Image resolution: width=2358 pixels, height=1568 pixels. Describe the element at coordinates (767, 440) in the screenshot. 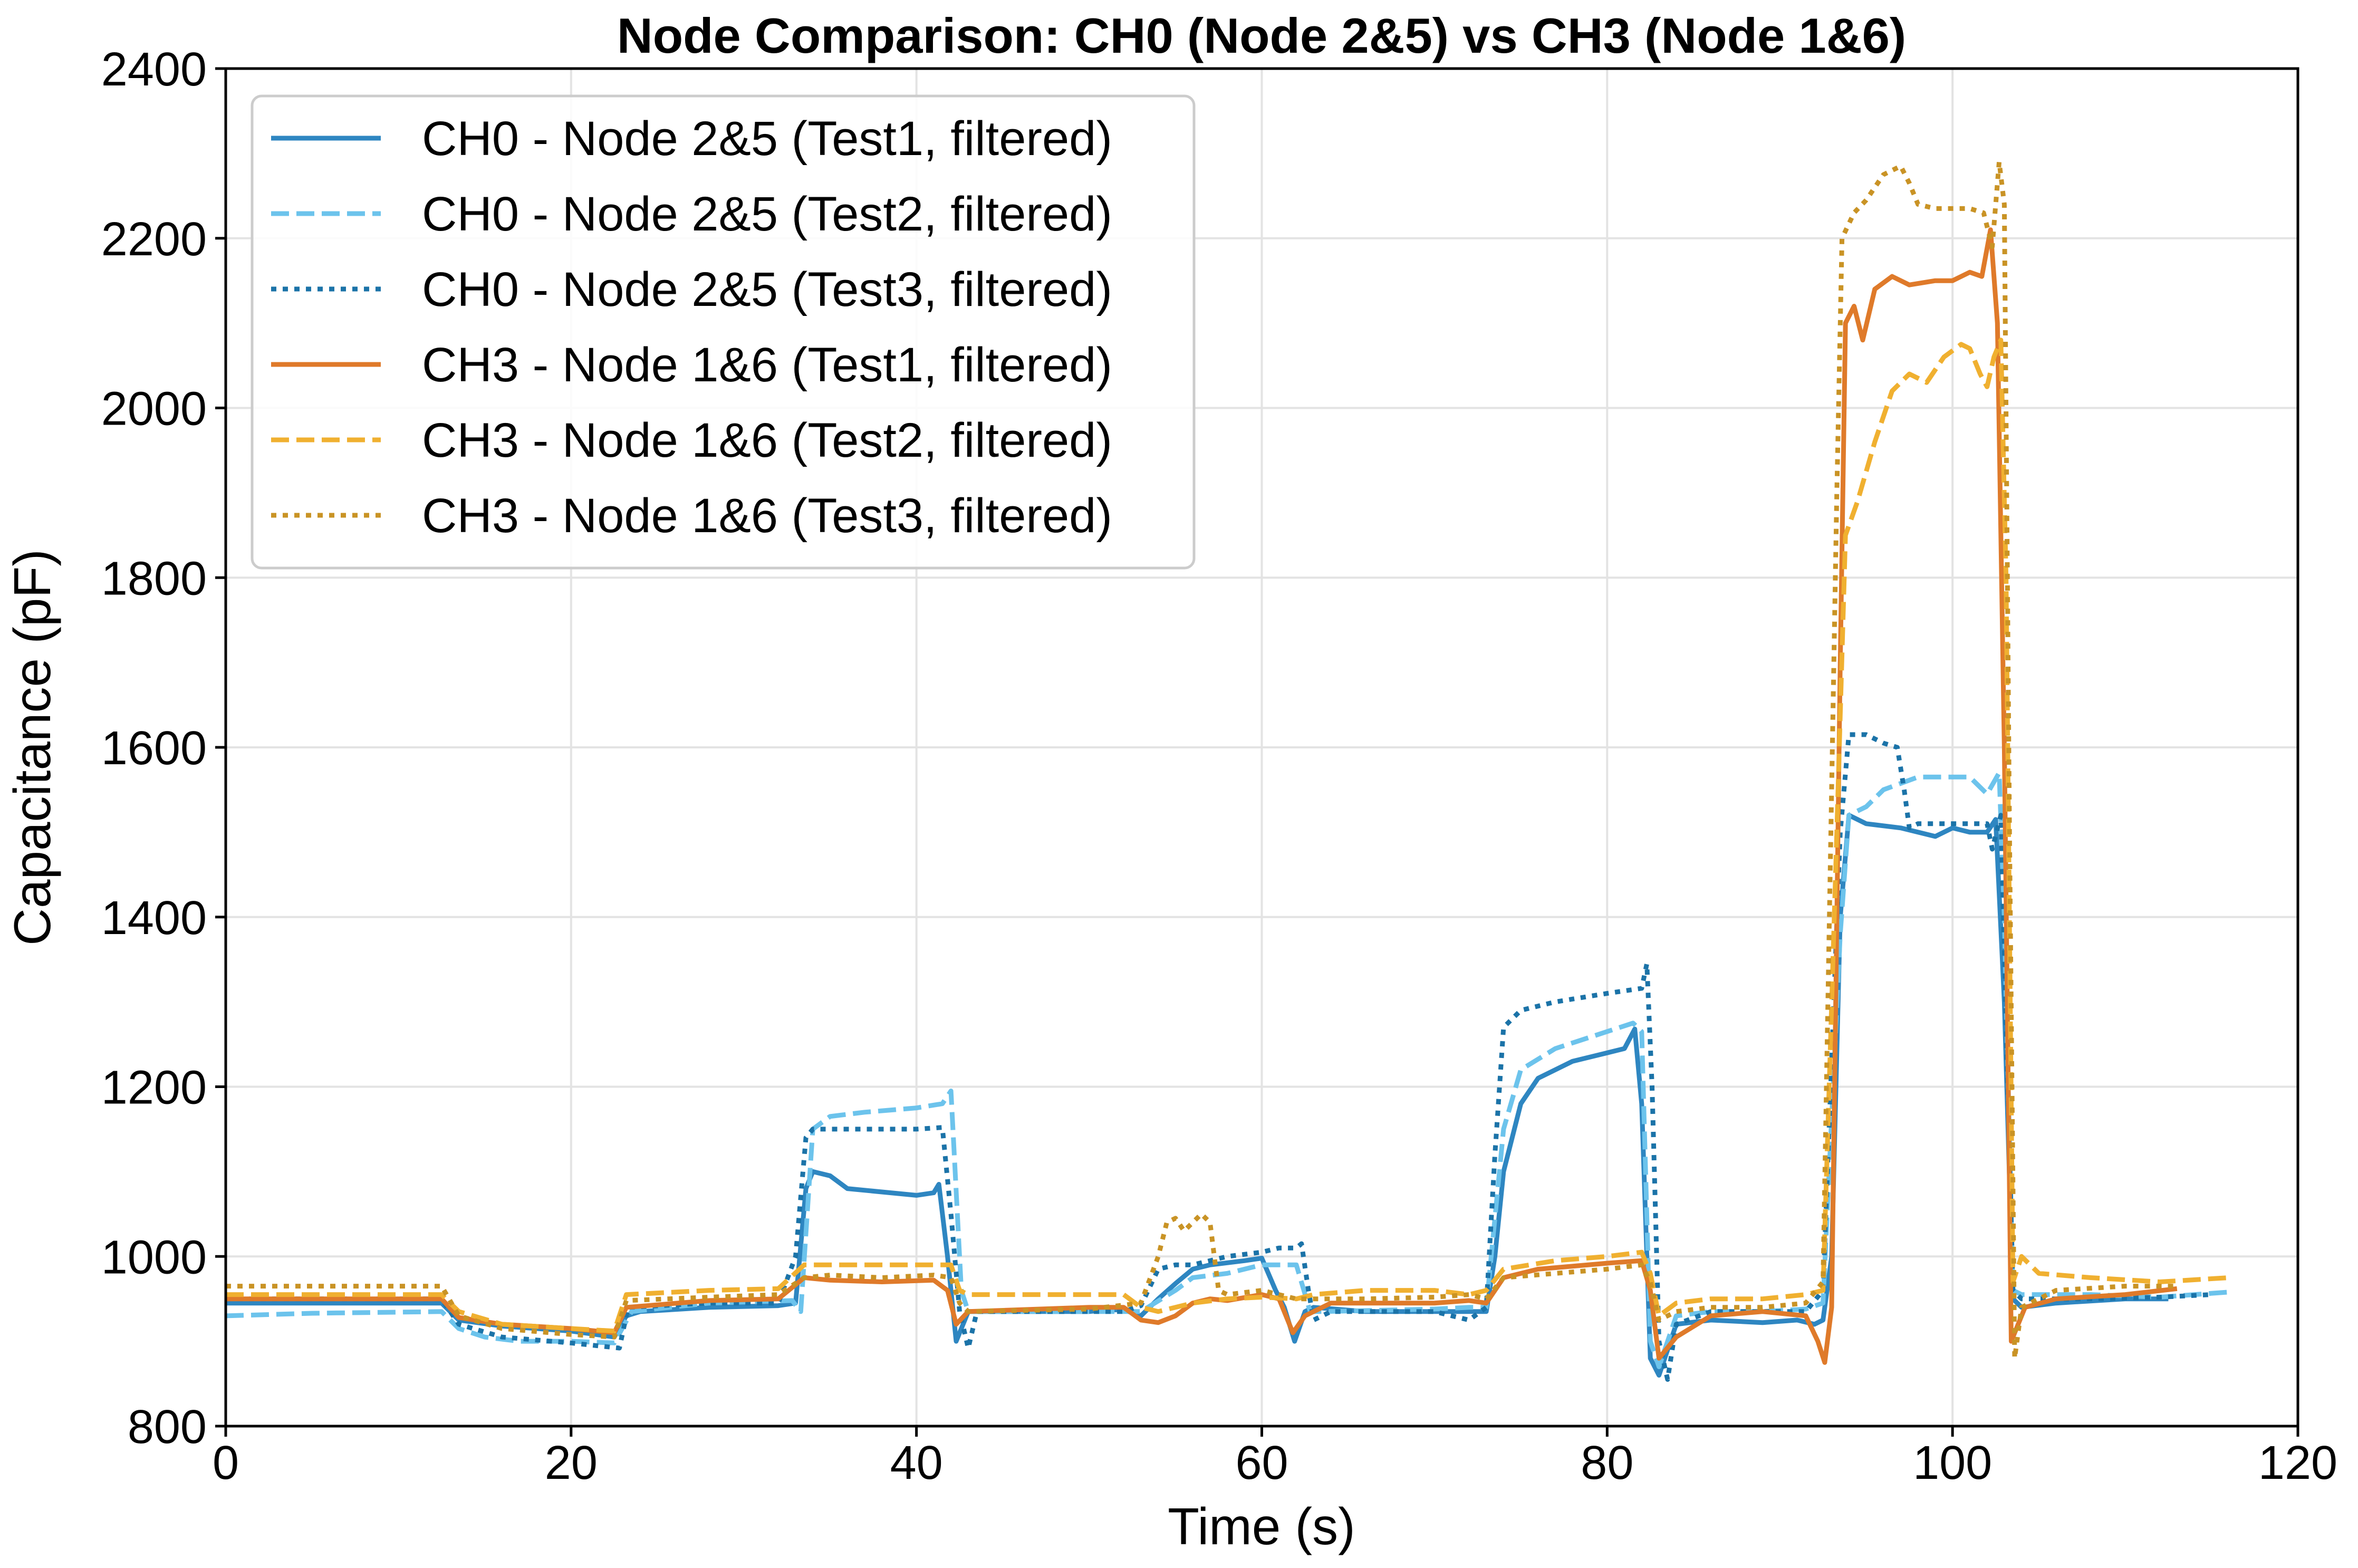

I see `legend-entry-label: CH3 - Node 1&6 (Test2, filtered)` at that location.